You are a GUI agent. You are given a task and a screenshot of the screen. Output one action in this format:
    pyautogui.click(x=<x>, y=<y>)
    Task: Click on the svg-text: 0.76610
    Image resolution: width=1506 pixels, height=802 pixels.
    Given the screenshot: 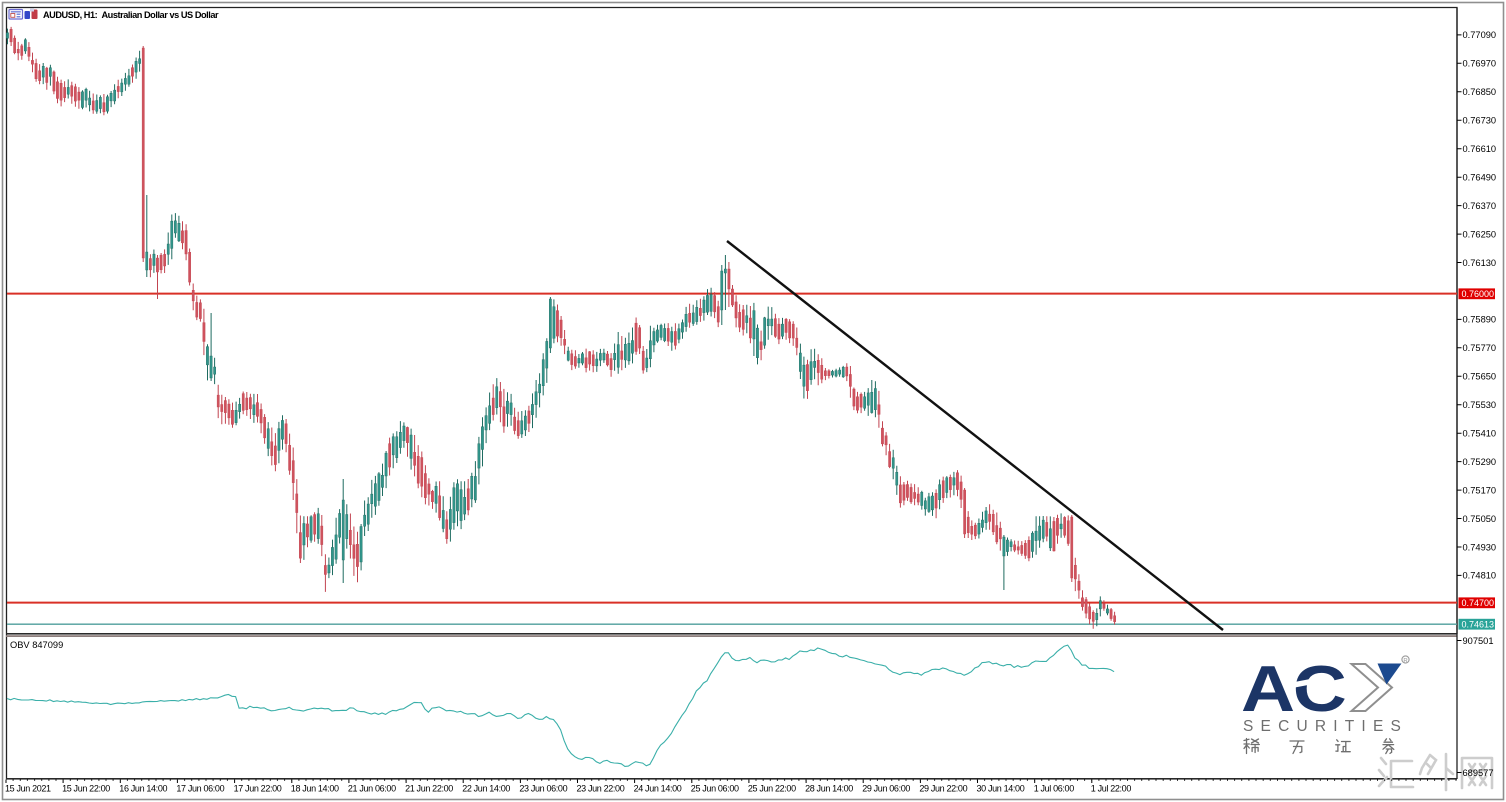 What is the action you would take?
    pyautogui.click(x=1480, y=149)
    